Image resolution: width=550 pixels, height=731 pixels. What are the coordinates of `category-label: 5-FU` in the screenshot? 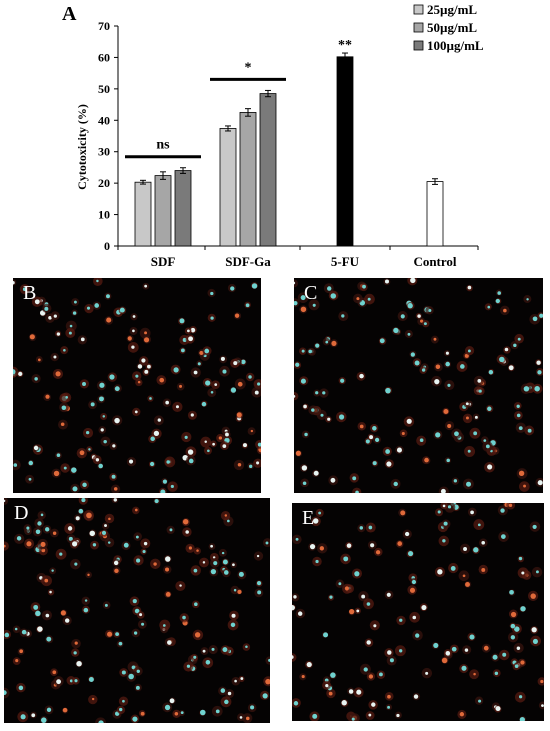 It's located at (345, 261).